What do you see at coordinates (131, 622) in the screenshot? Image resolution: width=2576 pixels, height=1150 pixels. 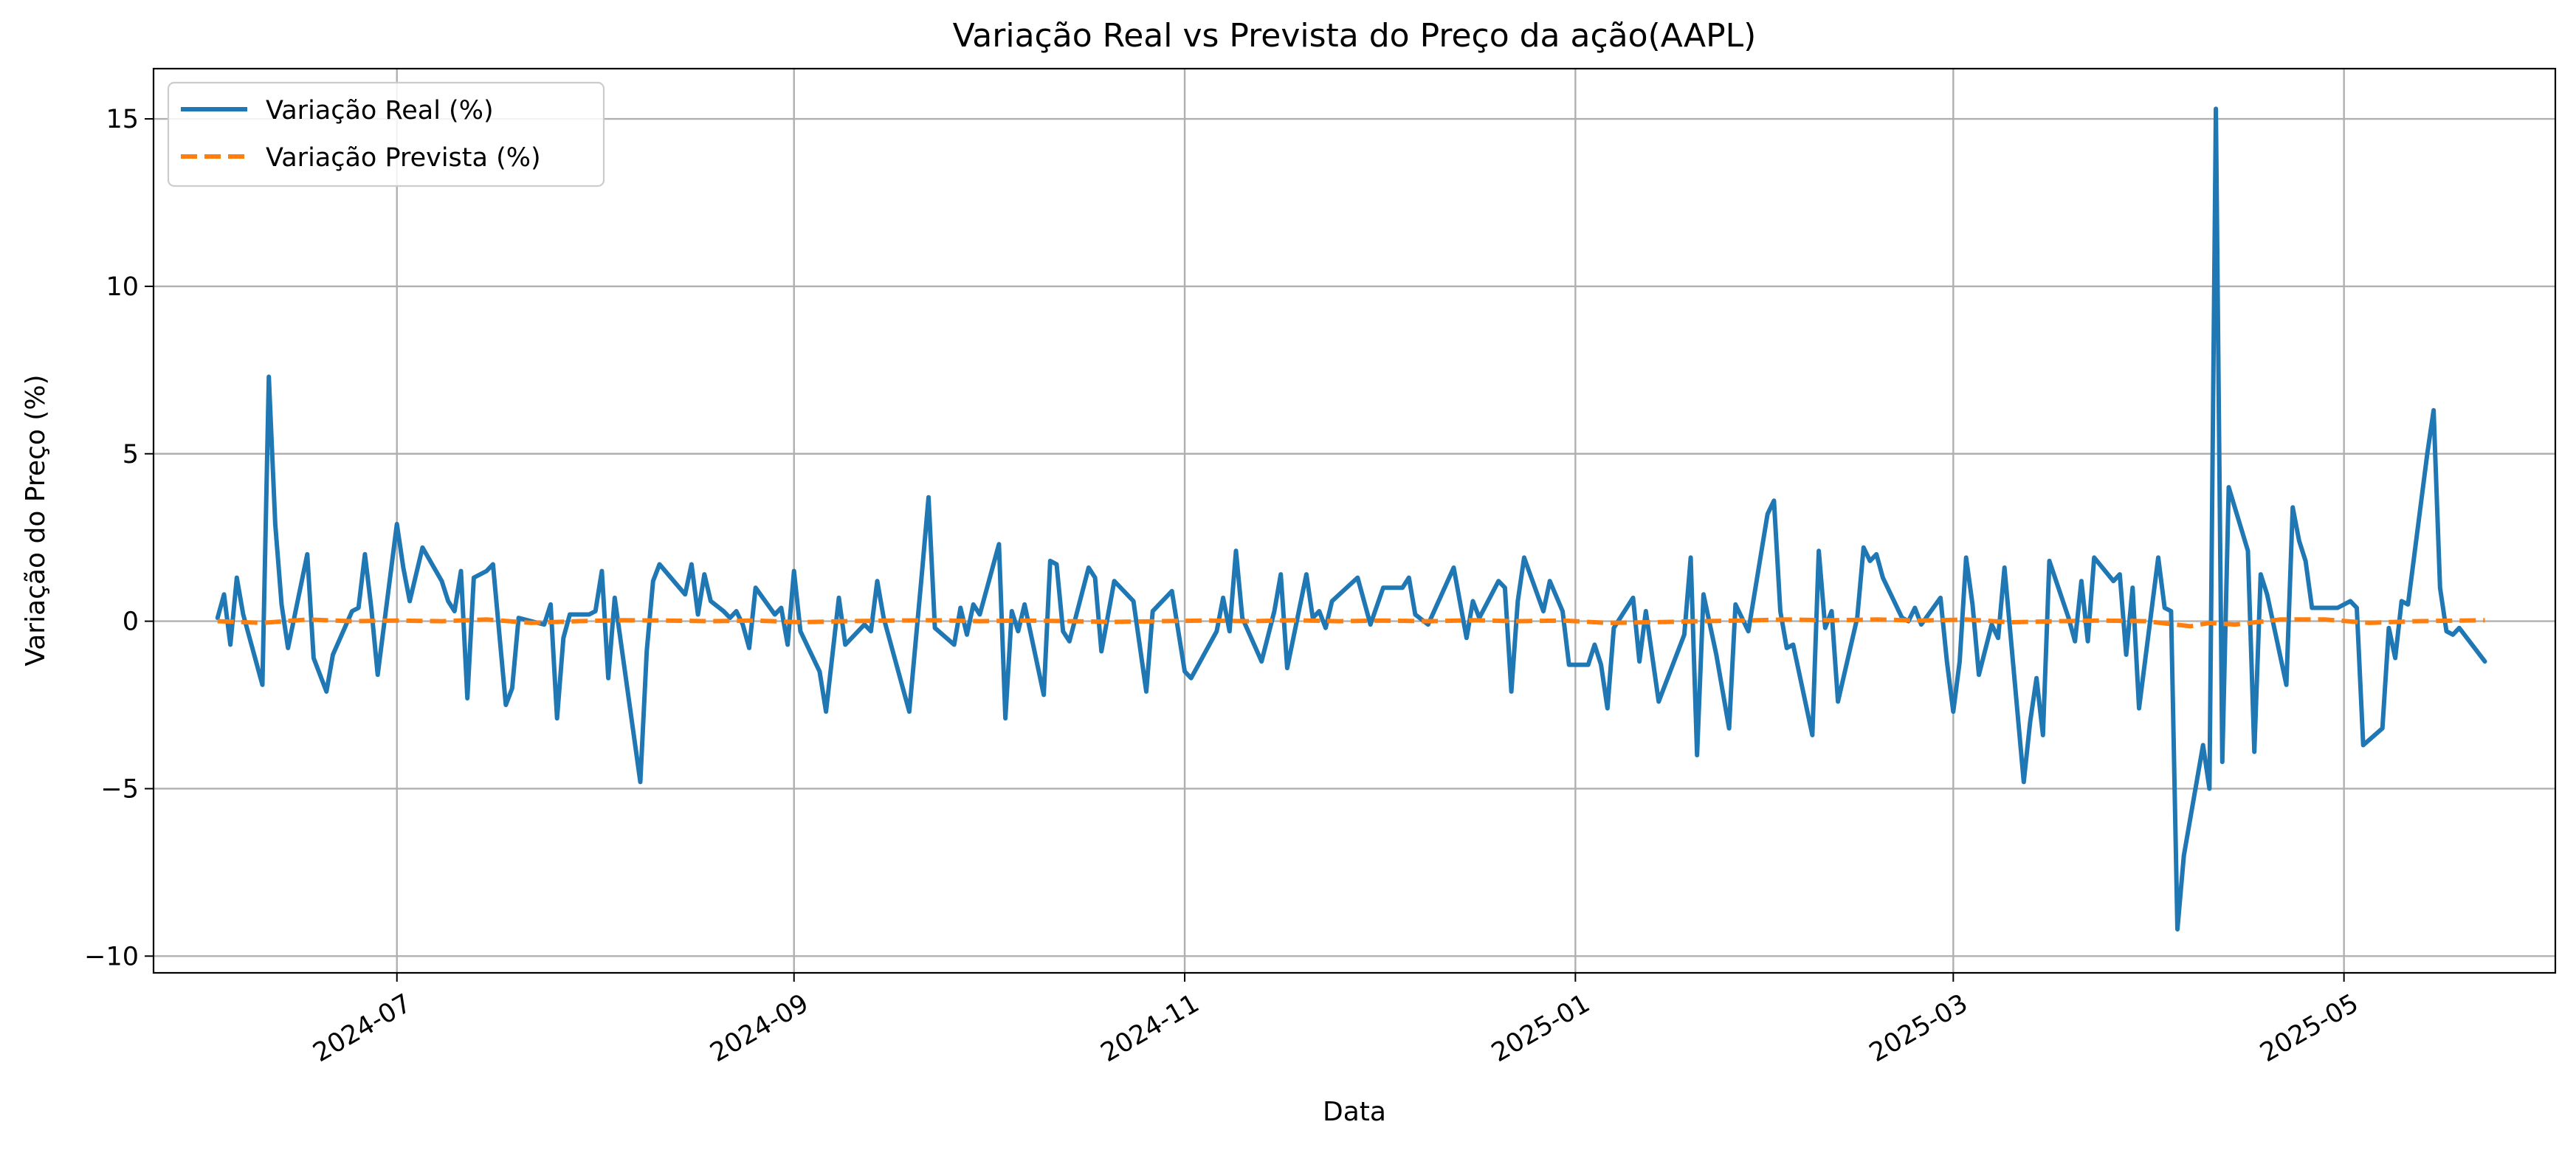 I see `y-tick-label: 0` at bounding box center [131, 622].